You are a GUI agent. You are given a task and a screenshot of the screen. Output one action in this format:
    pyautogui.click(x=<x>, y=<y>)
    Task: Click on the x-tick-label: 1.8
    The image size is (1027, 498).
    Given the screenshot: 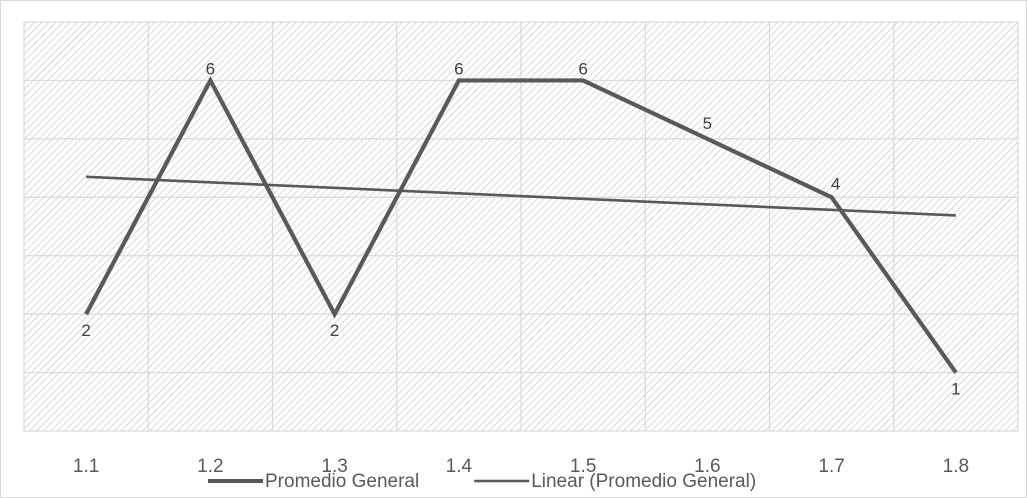 What is the action you would take?
    pyautogui.click(x=956, y=466)
    